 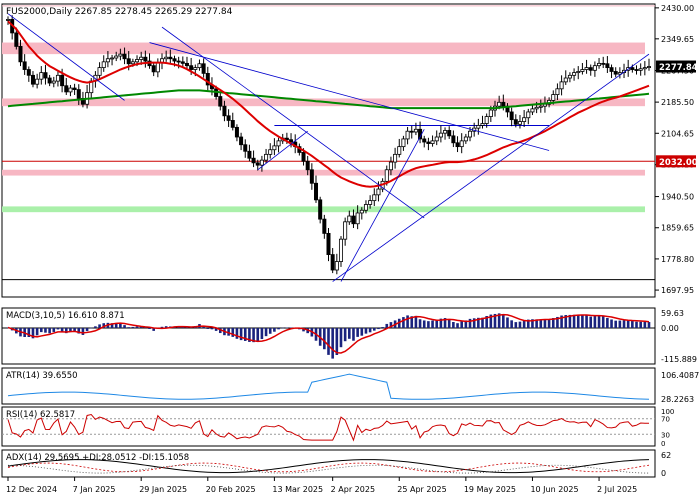 What do you see at coordinates (421, 489) in the screenshot?
I see `date-tick-label: 25 Apr 2025` at bounding box center [421, 489].